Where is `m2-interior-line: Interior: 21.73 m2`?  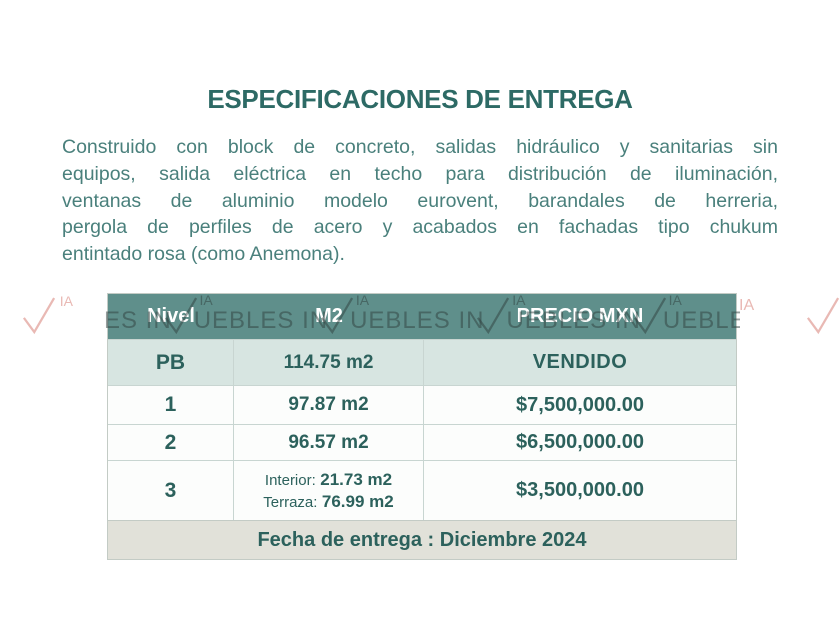 m2-interior-line: Interior: 21.73 m2 is located at coordinates (328, 480).